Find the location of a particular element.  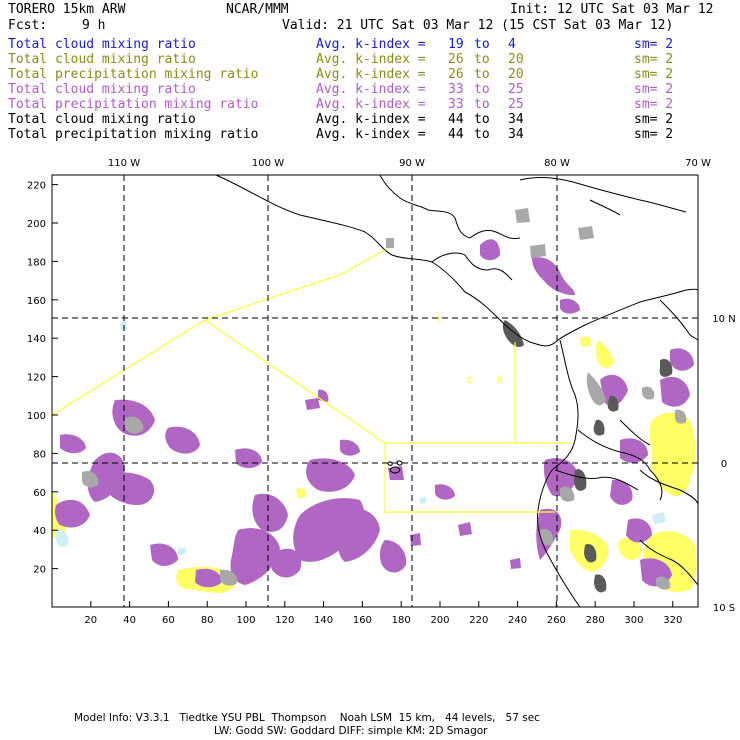

organization: NCAR/MMM is located at coordinates (257, 9).